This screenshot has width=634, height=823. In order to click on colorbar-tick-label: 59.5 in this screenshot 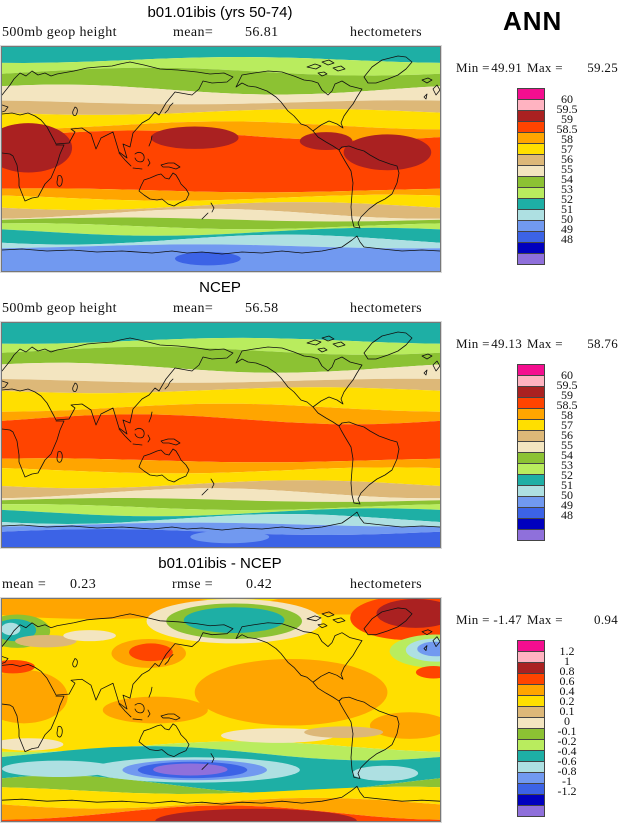, I will do `click(567, 109)`.